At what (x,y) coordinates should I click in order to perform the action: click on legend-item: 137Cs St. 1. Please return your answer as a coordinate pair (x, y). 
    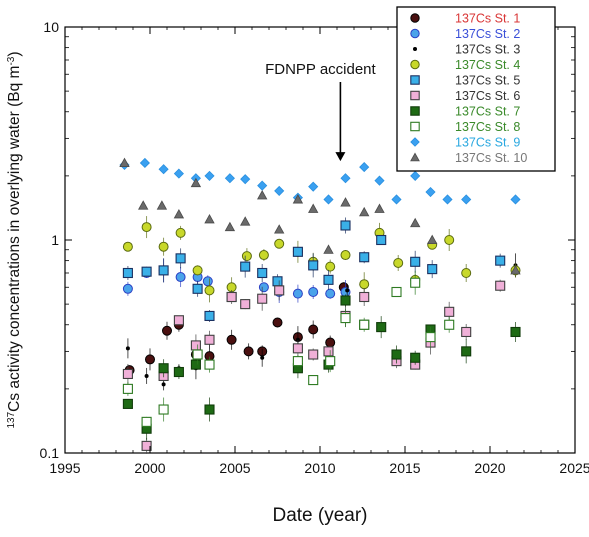
    Looking at the image, I should click on (465, 19).